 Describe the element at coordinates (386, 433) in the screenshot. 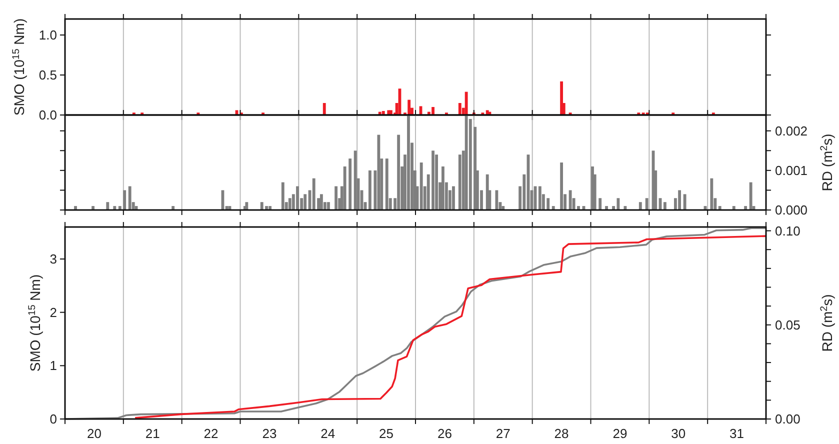

I see `x-tick-label: 25` at that location.